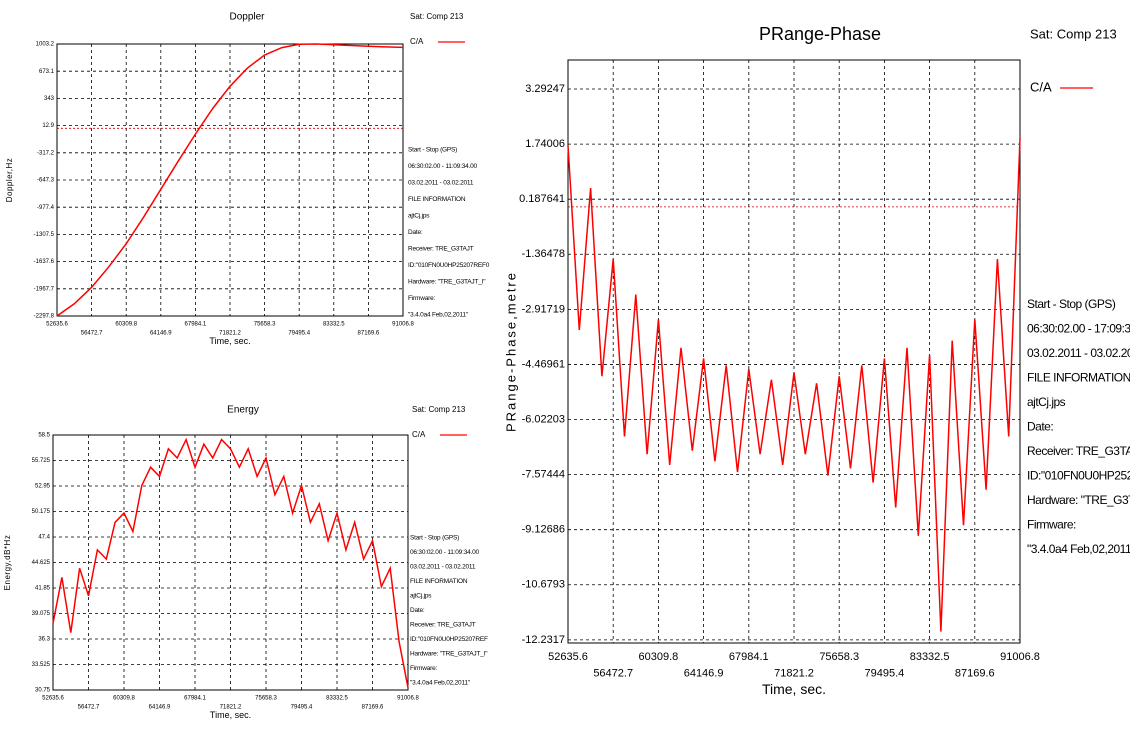 The width and height of the screenshot is (1130, 735). I want to click on y-tick-label: 12.9, so click(48, 126).